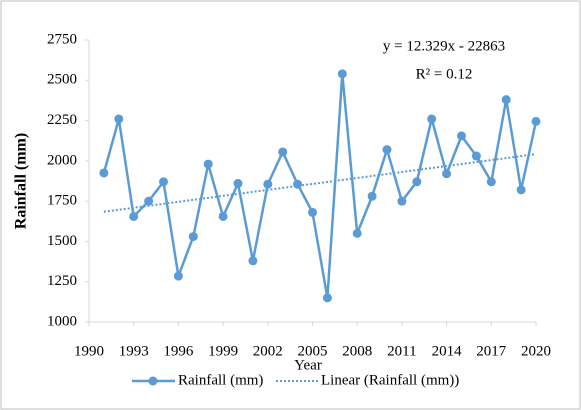 The image size is (581, 410). Describe the element at coordinates (268, 351) in the screenshot. I see `x-tick-label: 2002` at that location.